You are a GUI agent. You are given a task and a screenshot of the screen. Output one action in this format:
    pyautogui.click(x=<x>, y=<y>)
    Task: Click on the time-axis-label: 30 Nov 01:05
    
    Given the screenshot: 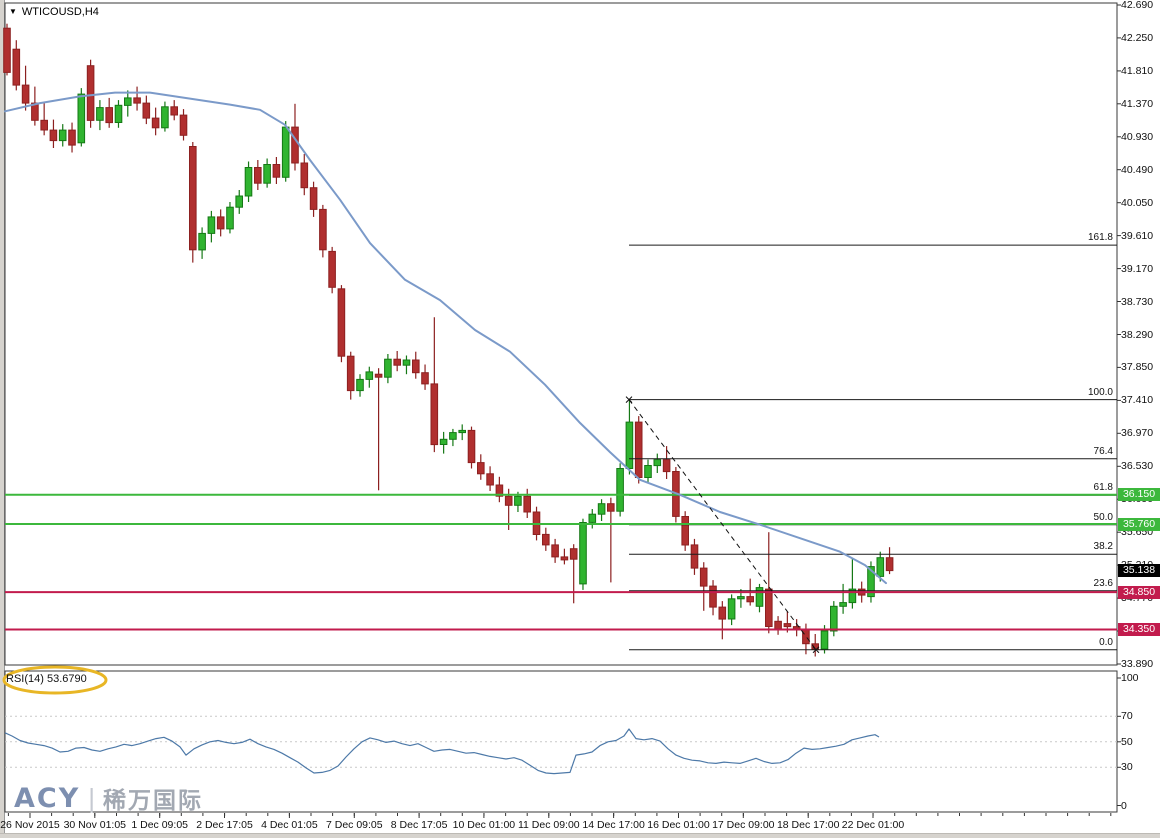 What is the action you would take?
    pyautogui.click(x=95, y=825)
    